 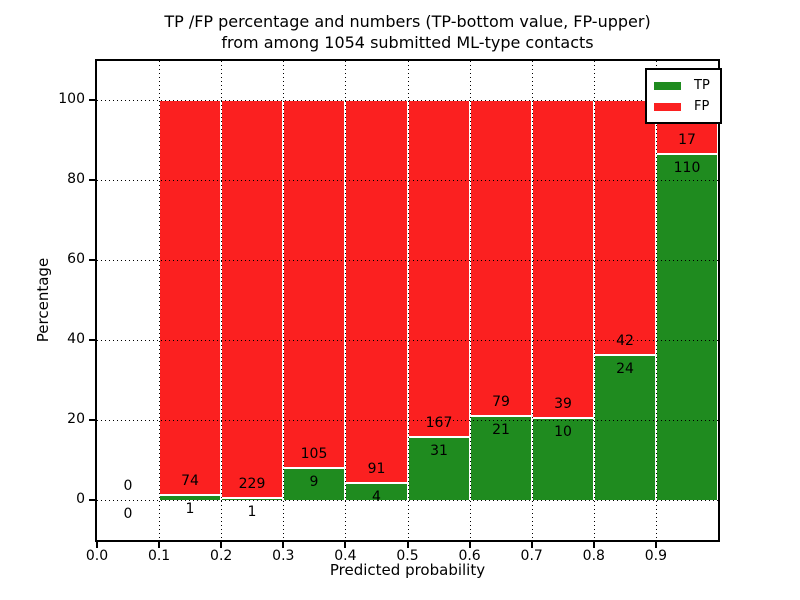 I want to click on fp-count-label: 105, so click(x=314, y=454).